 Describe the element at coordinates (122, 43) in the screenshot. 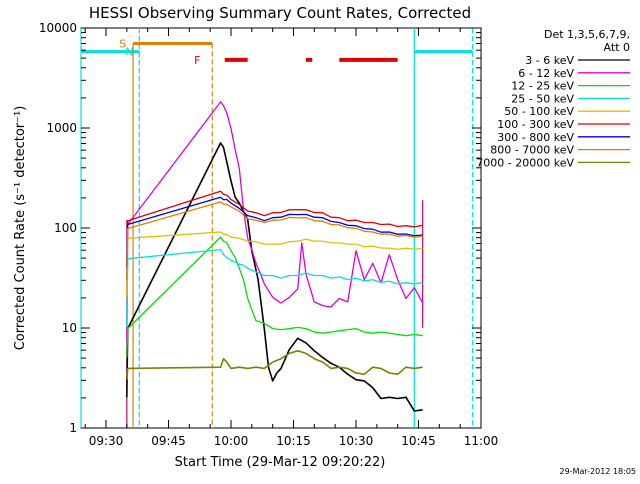

I see `flag-marker-s: S` at that location.